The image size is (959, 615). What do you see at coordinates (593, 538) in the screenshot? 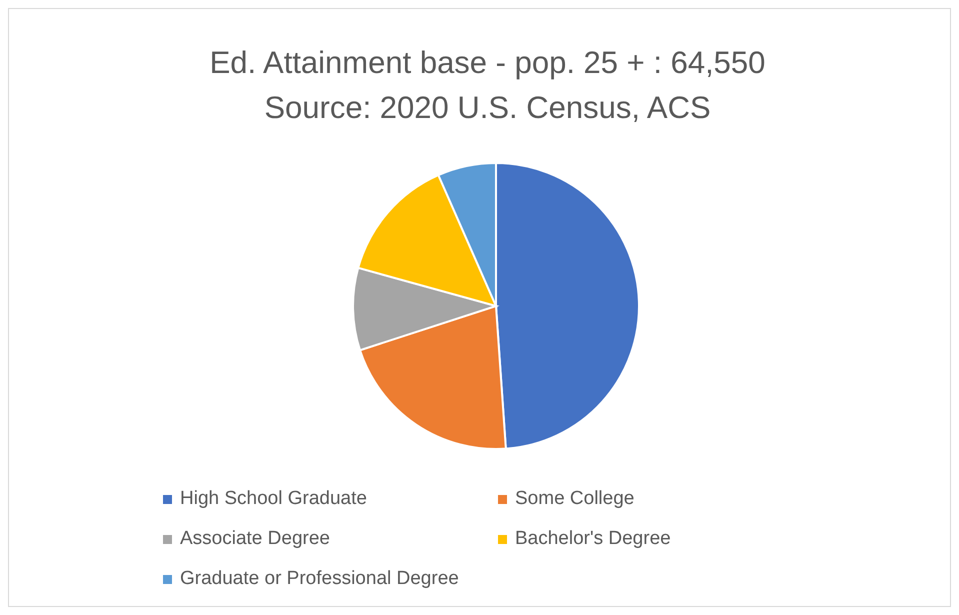
I see `legend-label: Bachelor's Degree` at bounding box center [593, 538].